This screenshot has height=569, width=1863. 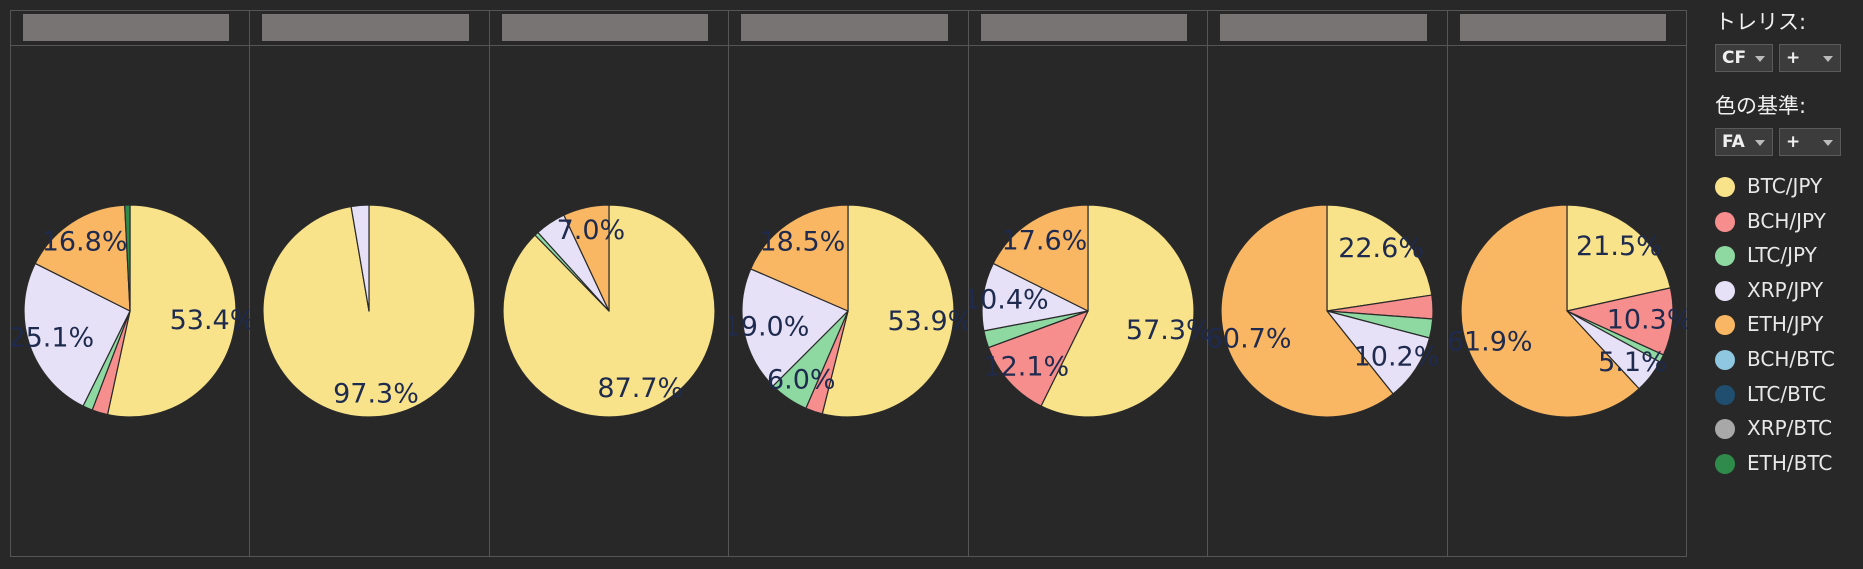 What do you see at coordinates (1397, 356) in the screenshot?
I see `slice-data-label: 10.2%` at bounding box center [1397, 356].